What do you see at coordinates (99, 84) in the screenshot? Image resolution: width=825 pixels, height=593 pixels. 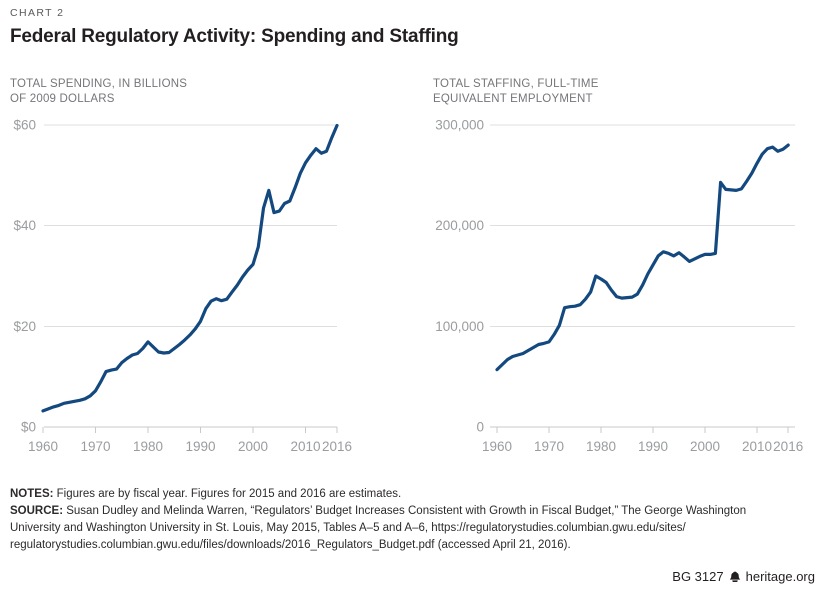 I see `subtitle-line: TOTAL SPENDING, IN BILLIONS` at bounding box center [99, 84].